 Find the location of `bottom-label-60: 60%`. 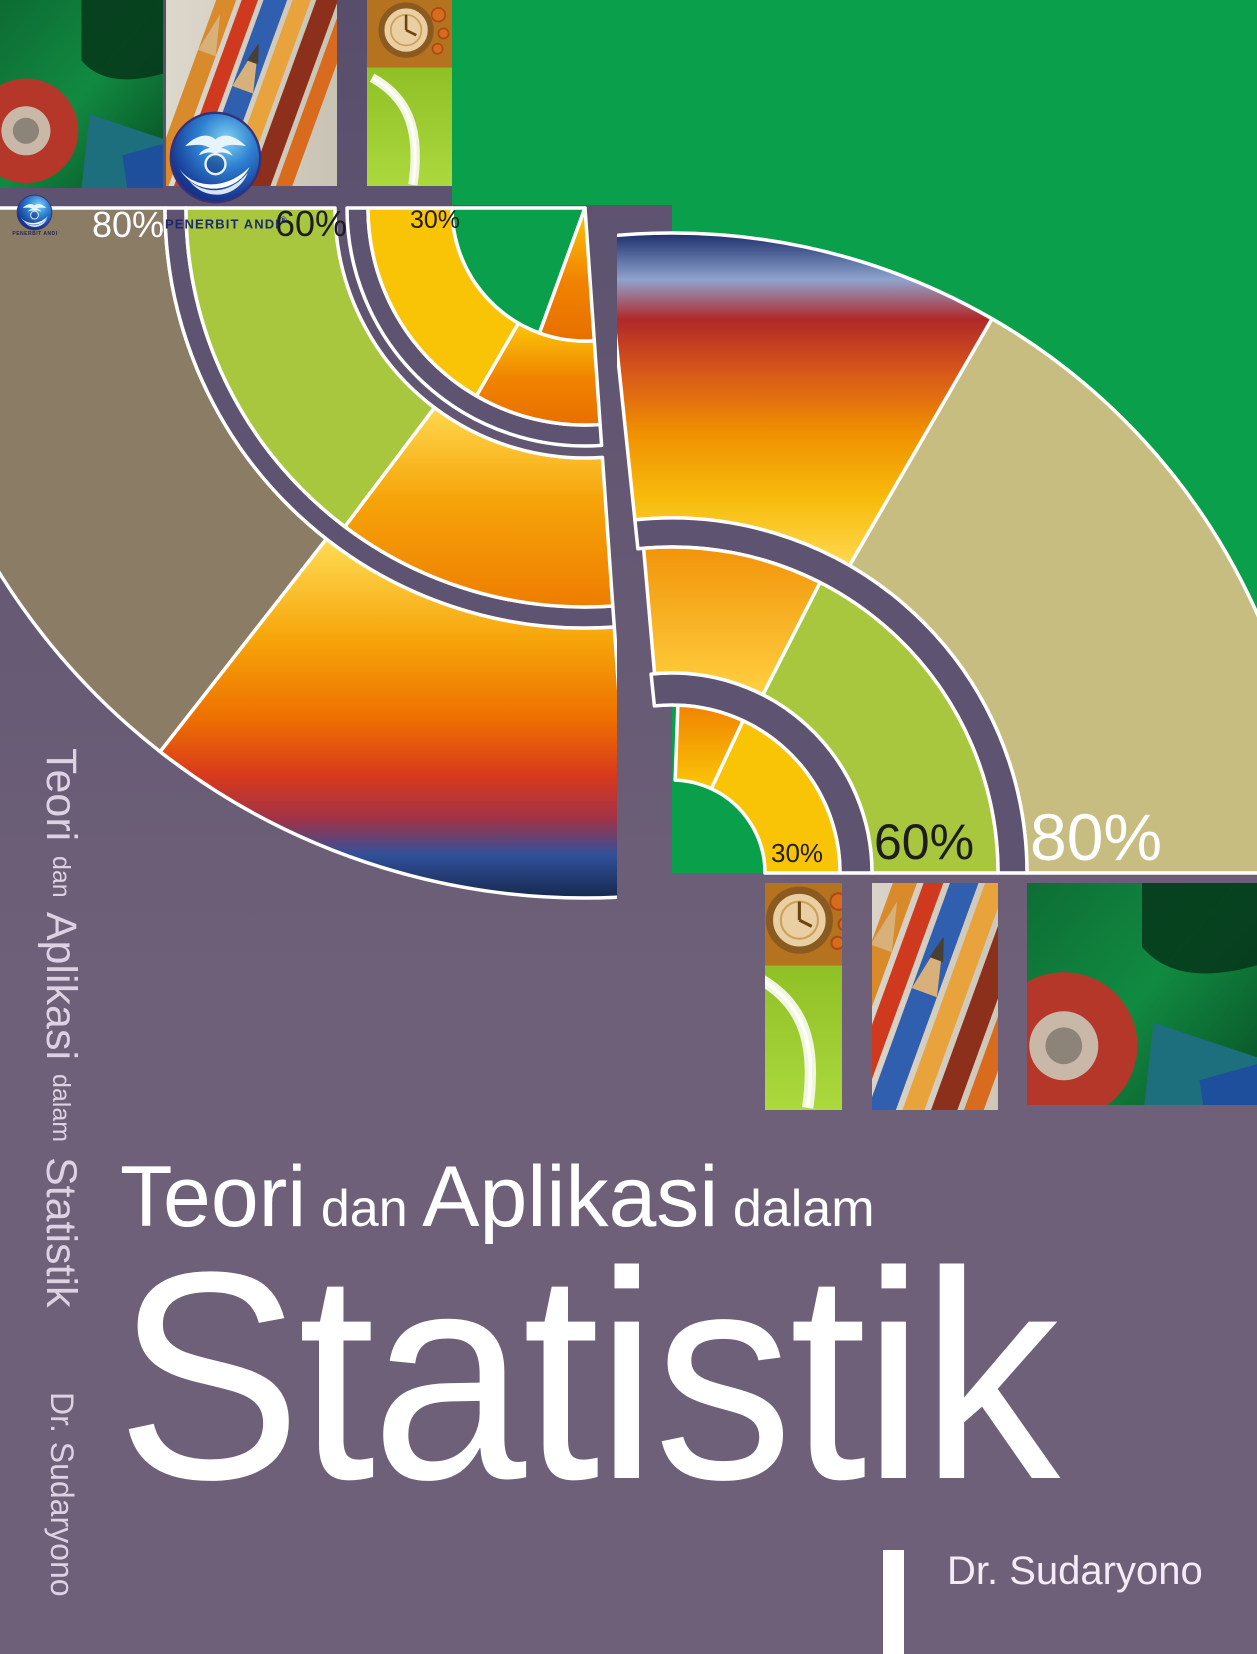

bottom-label-60: 60% is located at coordinates (924, 842).